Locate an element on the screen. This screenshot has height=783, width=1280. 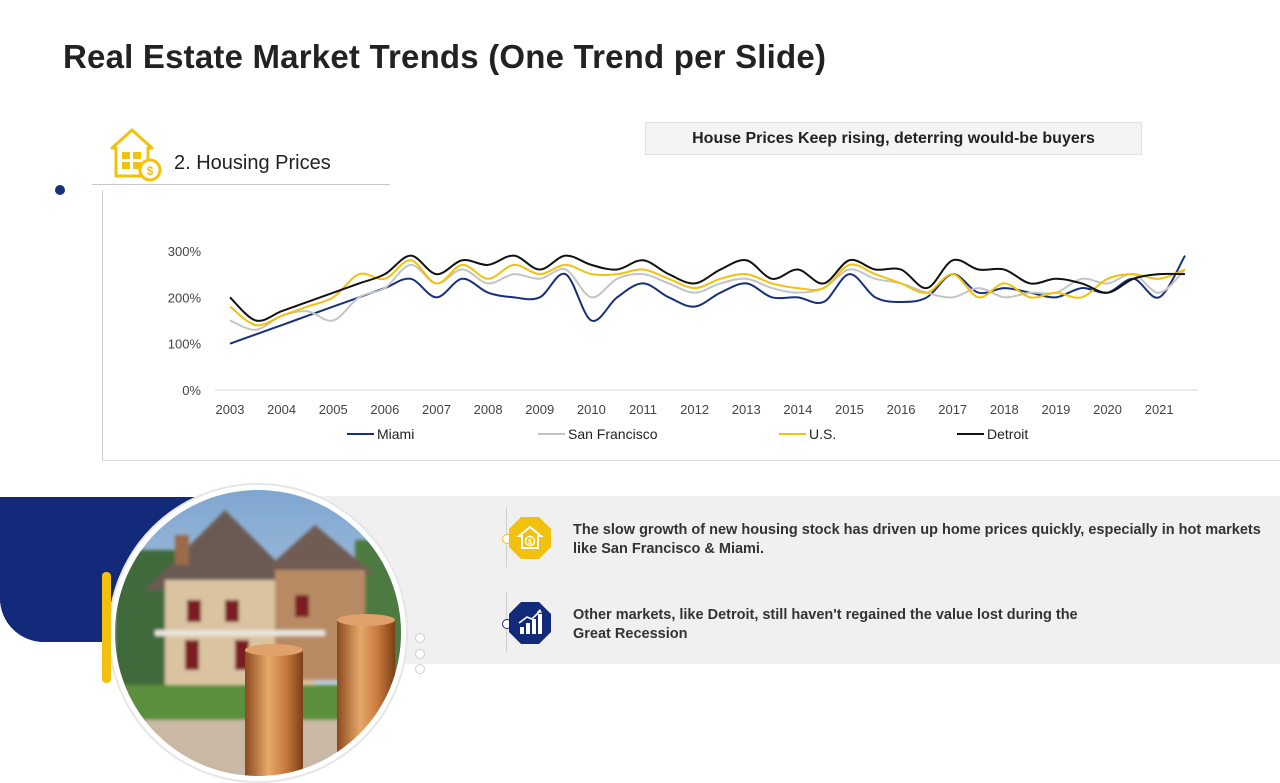
chart-frame-bottom is located at coordinates (691, 460).